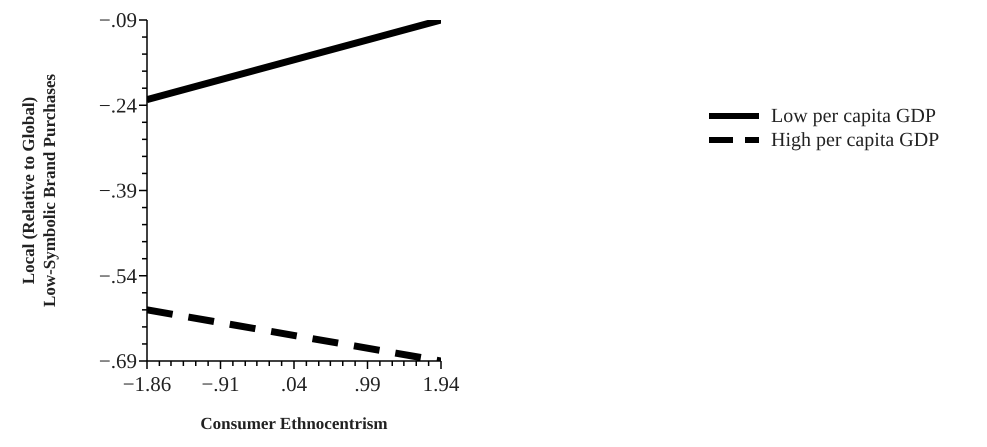  I want to click on y-tick-label: −.09, so click(117, 20).